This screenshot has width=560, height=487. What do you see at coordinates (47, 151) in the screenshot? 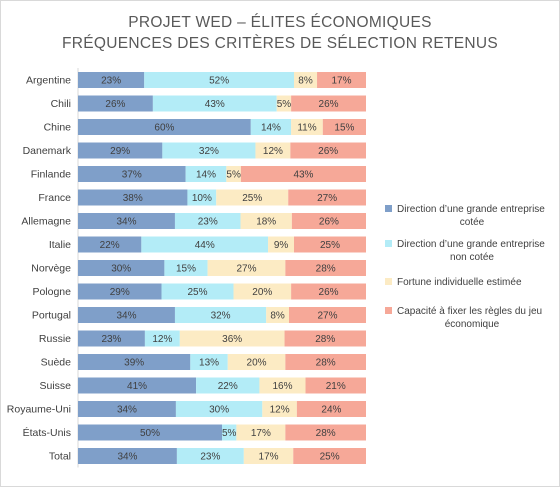
I see `category-label: Danemark` at bounding box center [47, 151].